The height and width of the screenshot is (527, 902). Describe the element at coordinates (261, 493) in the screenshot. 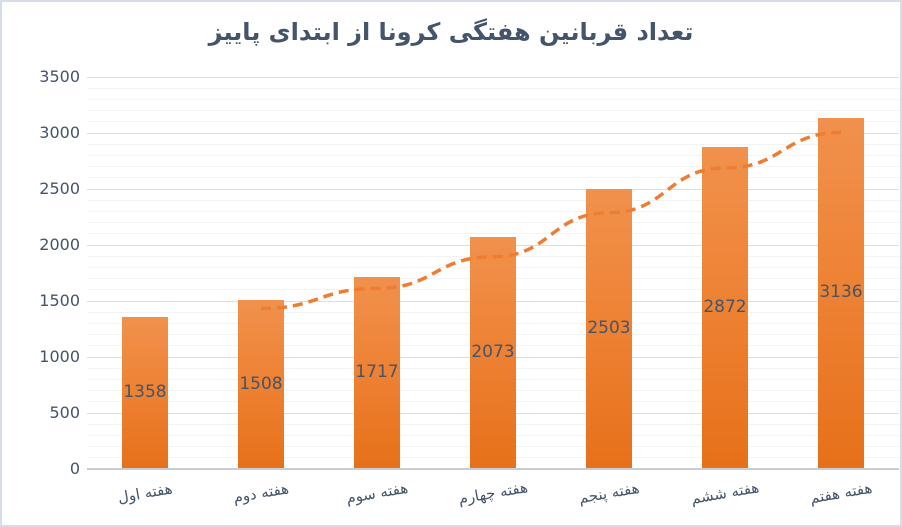

I see `x-tick-label: هفته دوم` at that location.